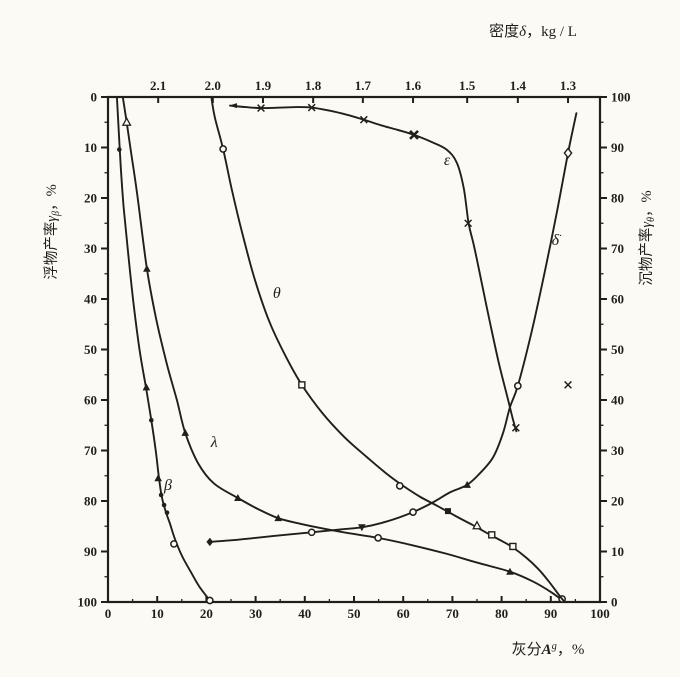 This screenshot has height=677, width=680. Describe the element at coordinates (533, 31) in the screenshot. I see `top-axis-title: 密度δ，kg / L` at that location.